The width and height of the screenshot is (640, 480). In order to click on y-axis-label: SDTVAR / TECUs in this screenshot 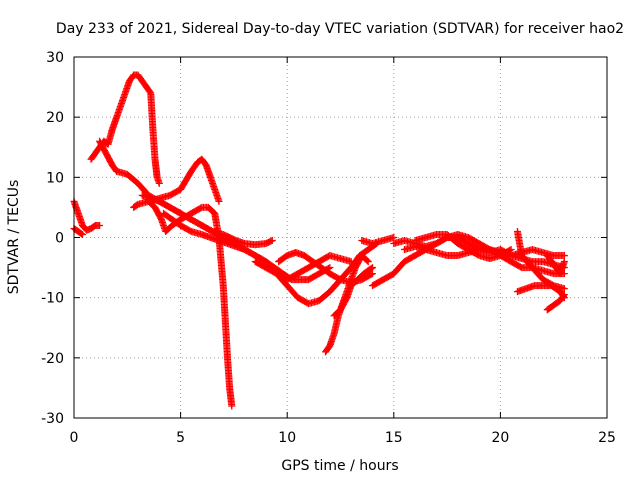, I will do `click(14, 237)`.